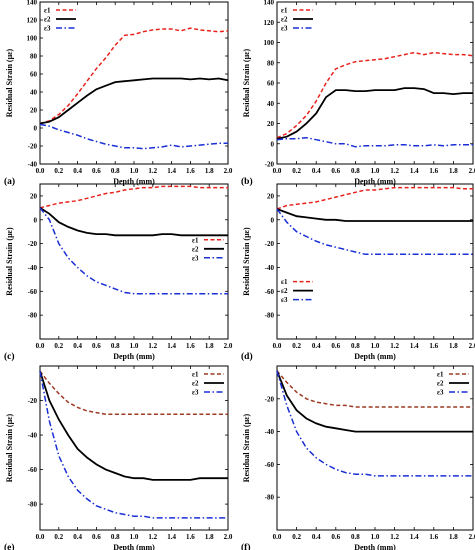 The height and width of the screenshot is (550, 475). Describe the element at coordinates (9, 356) in the screenshot. I see `panel-label: (c)` at that location.